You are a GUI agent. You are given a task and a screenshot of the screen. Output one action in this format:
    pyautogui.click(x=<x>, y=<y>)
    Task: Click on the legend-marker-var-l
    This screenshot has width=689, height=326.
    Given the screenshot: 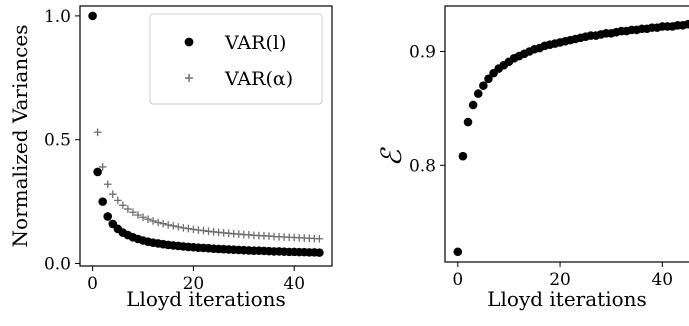 What is the action you would take?
    pyautogui.click(x=189, y=42)
    